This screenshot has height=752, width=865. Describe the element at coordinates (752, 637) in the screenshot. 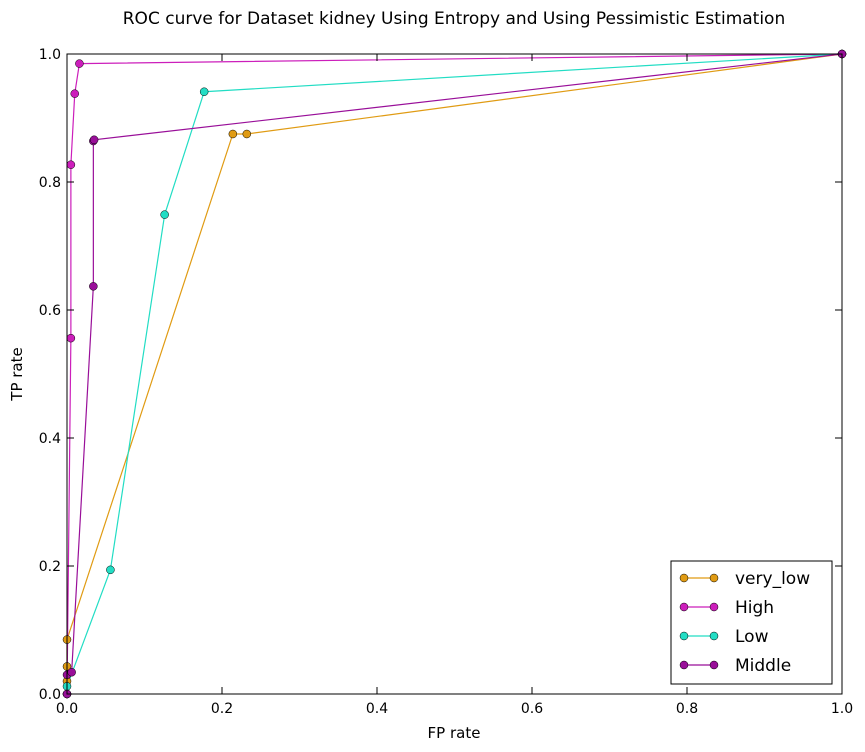

I see `legend-label-low: Low` at that location.